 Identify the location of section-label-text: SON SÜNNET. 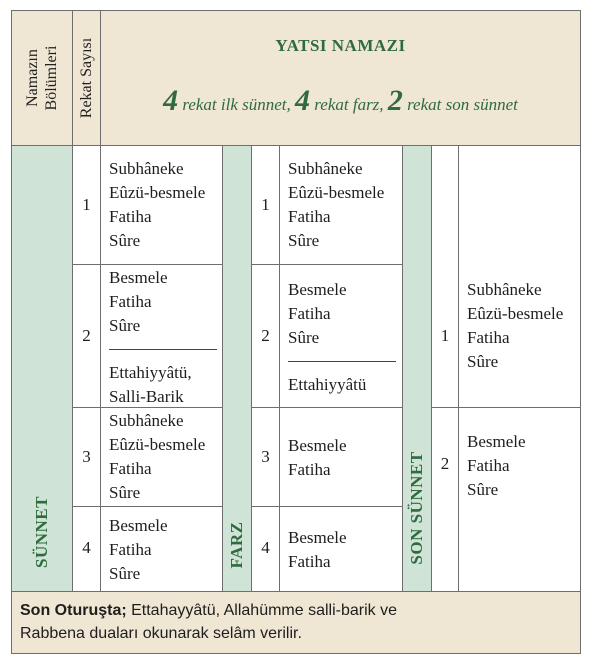
(416, 508).